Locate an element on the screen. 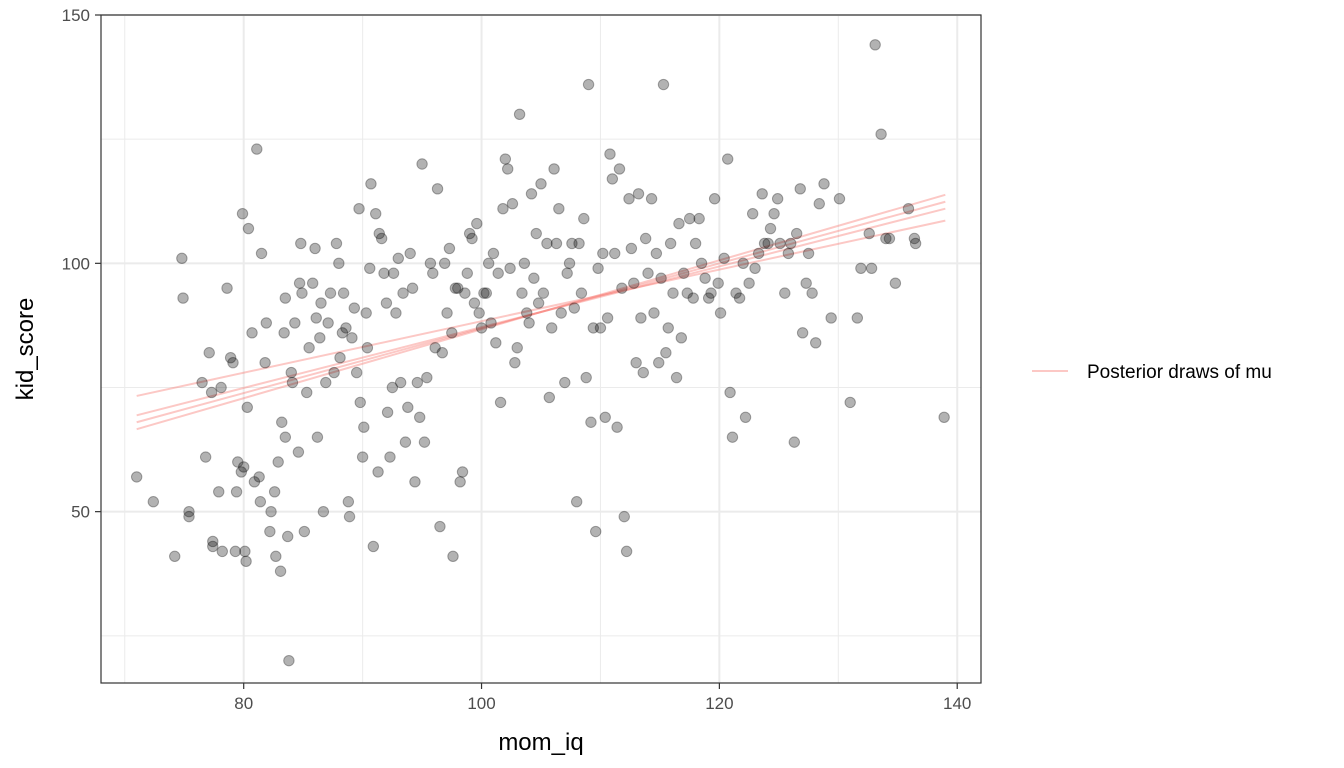  legend-label: Posterior draws of mu is located at coordinates (1179, 372).